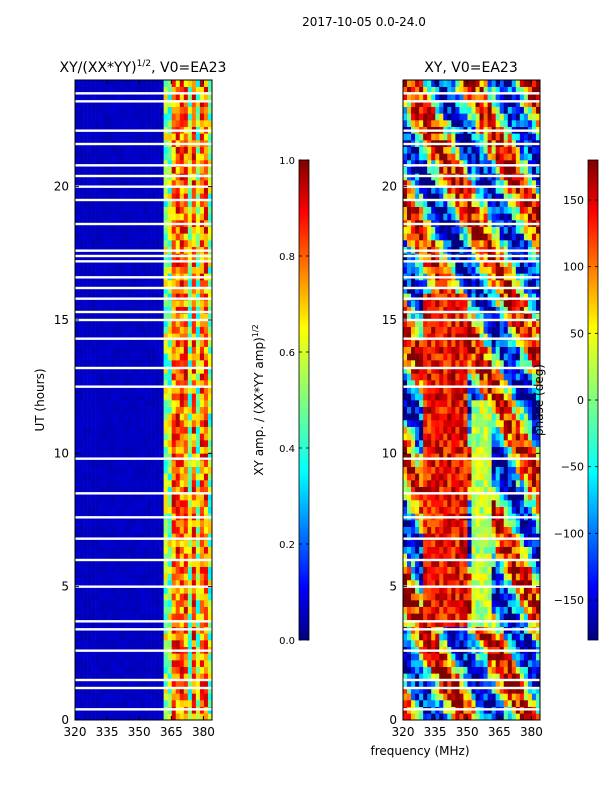  Describe the element at coordinates (143, 288) in the screenshot. I see `flagged-row` at that location.